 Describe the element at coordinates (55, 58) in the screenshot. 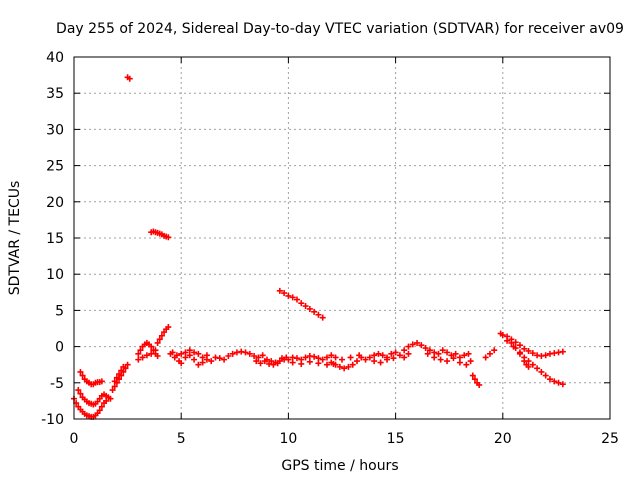

I see `y-tick-label: 40` at that location.